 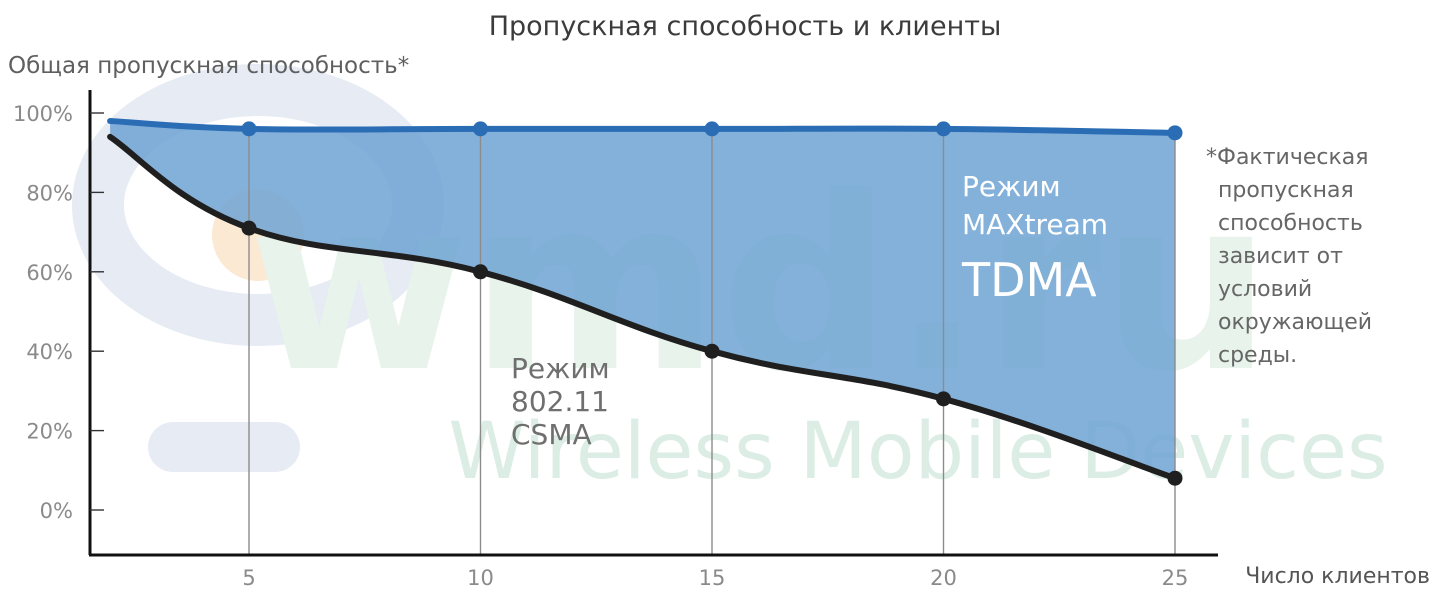 What do you see at coordinates (917, 452) in the screenshot?
I see `watermark-text: Wireless Mobile Devices` at bounding box center [917, 452].